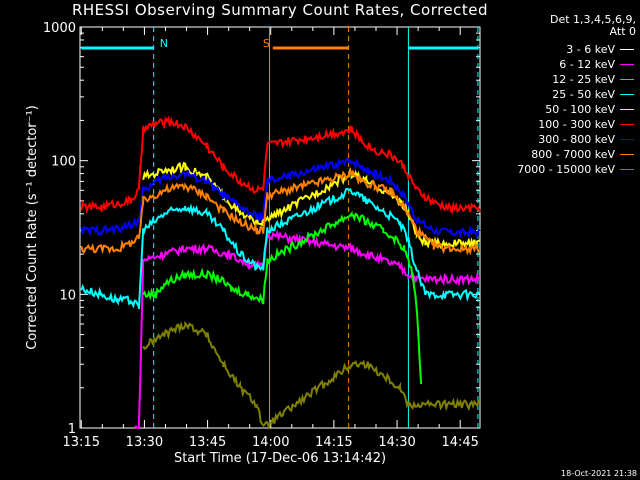 Image resolution: width=640 pixels, height=480 pixels. What do you see at coordinates (144, 442) in the screenshot?
I see `x-tick-label: 13:30` at bounding box center [144, 442].